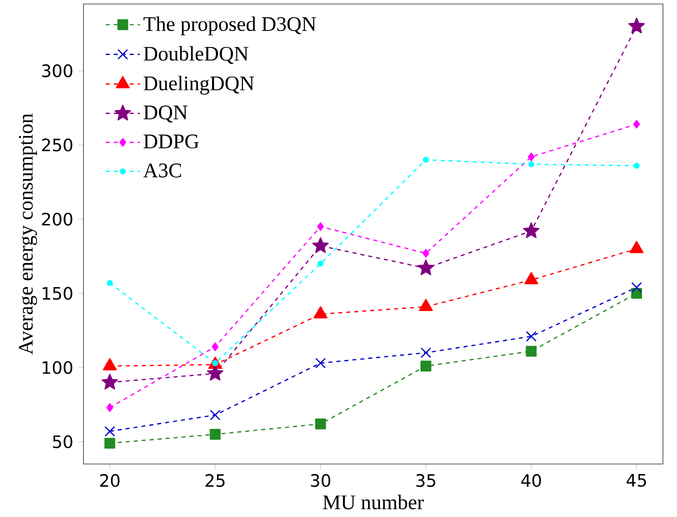  Describe the element at coordinates (373, 502) in the screenshot. I see `x-axis-title: MU number` at that location.